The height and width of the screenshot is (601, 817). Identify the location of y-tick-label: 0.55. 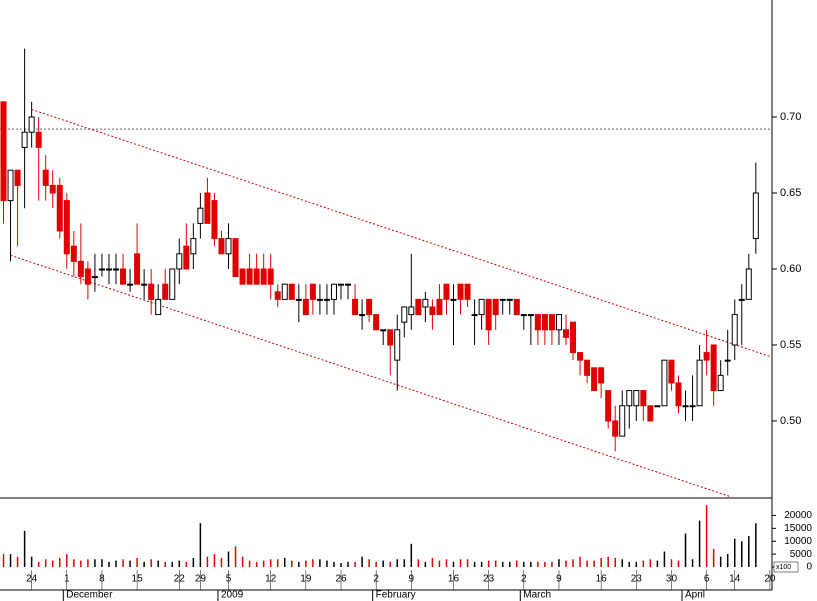
(790, 345).